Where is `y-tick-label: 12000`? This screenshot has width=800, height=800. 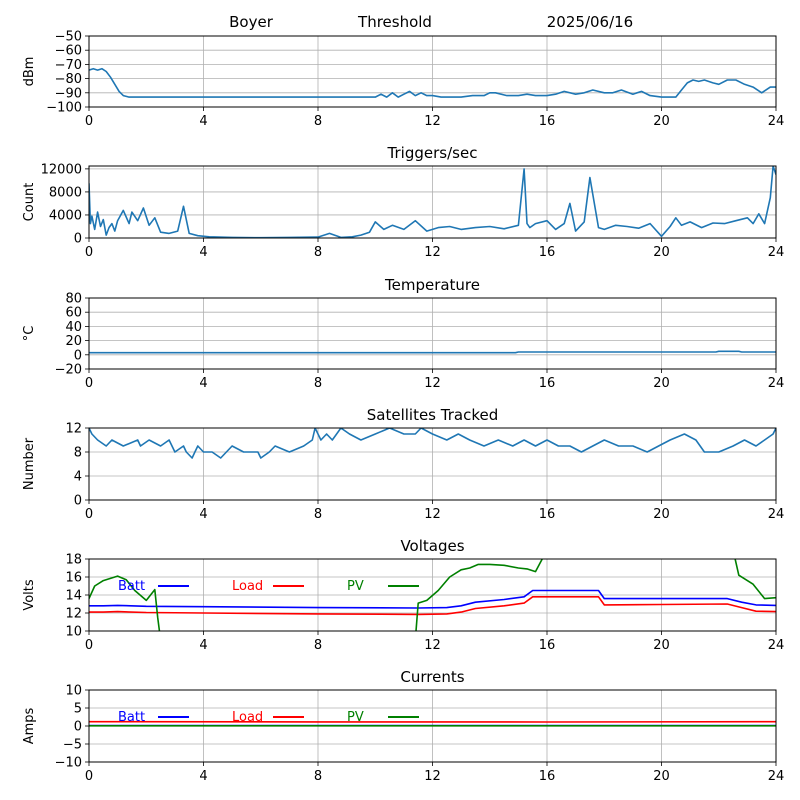
y-tick-label: 12000 is located at coordinates (61, 169).